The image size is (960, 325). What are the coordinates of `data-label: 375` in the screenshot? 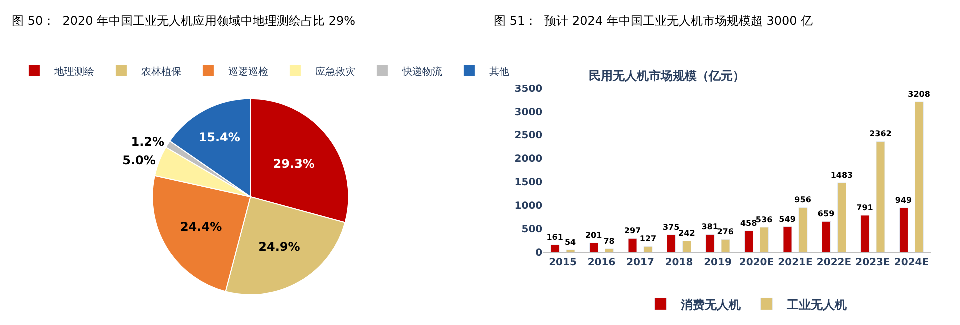 It's located at (671, 227).